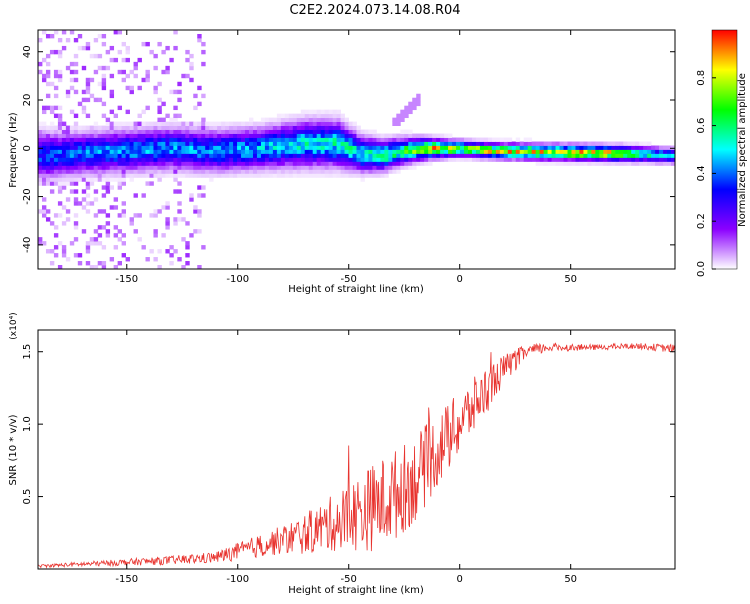 Image resolution: width=750 pixels, height=604 pixels. Describe the element at coordinates (126, 279) in the screenshot. I see `spectrogram-x-tick-label: -150` at that location.